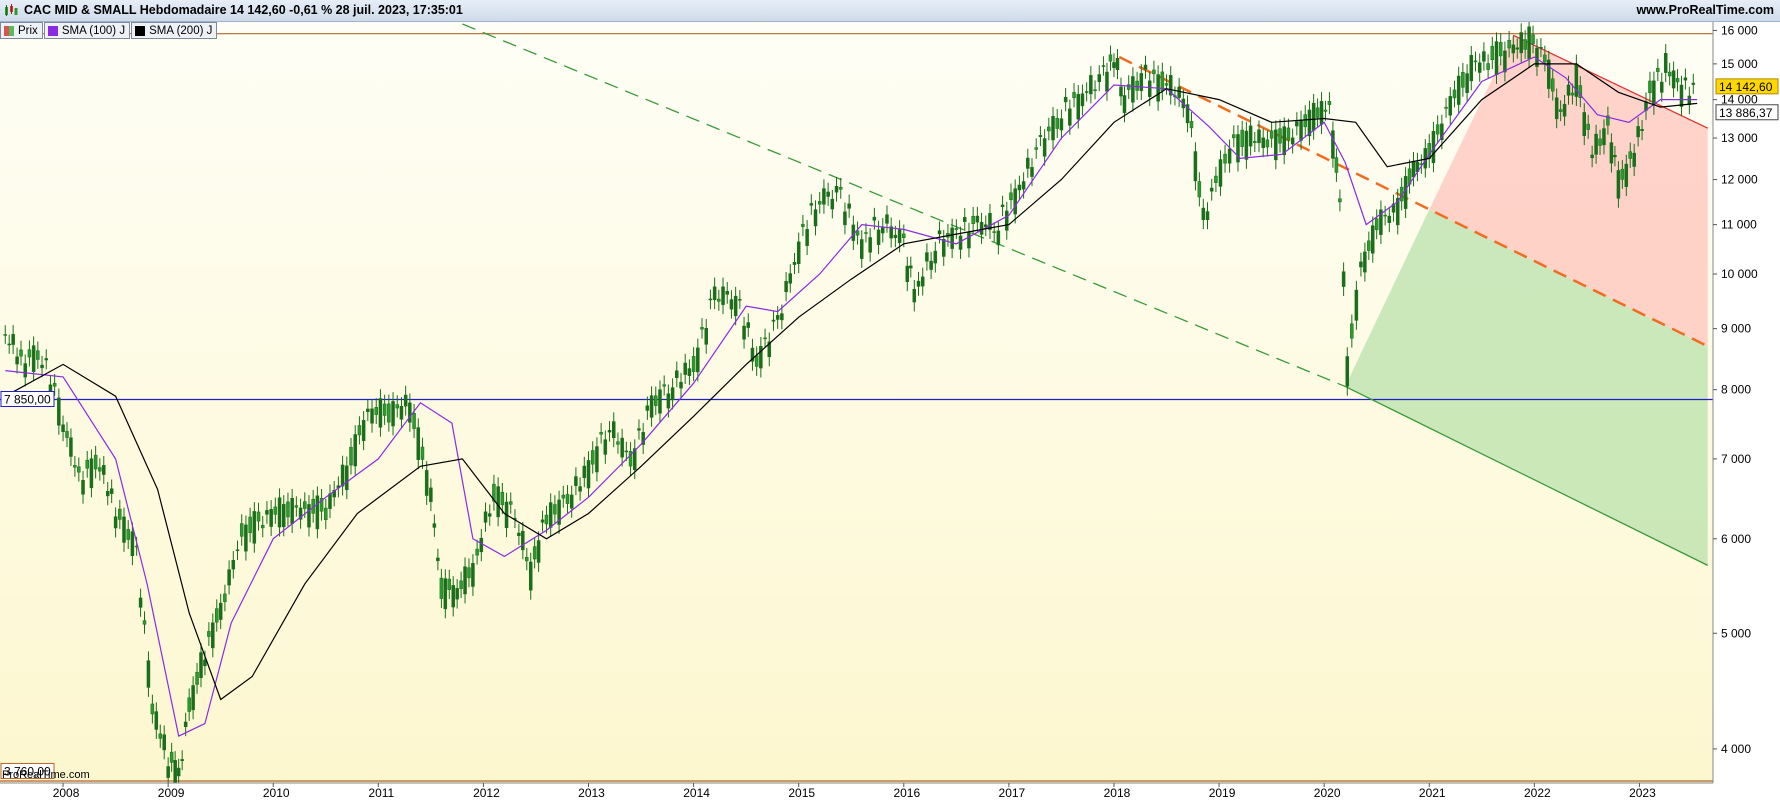 This screenshot has height=800, width=1780. What do you see at coordinates (1736, 459) in the screenshot?
I see `y-tick-label: 7 000` at bounding box center [1736, 459].